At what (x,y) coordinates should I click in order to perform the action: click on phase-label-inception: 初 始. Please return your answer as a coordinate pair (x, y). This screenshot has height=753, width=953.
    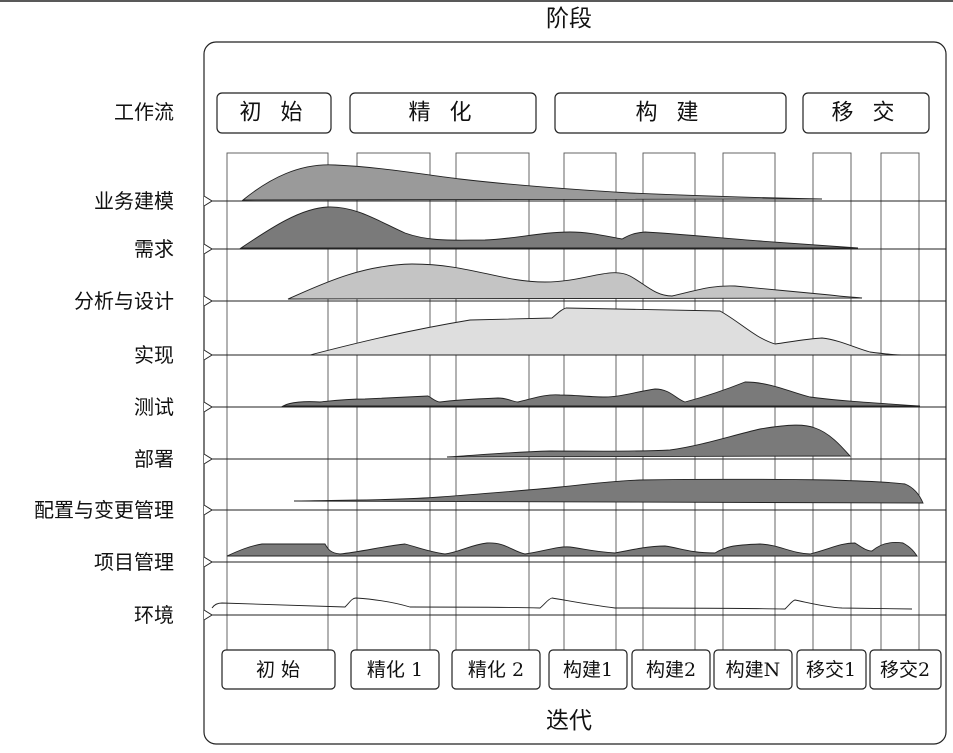
    Looking at the image, I should click on (274, 113).